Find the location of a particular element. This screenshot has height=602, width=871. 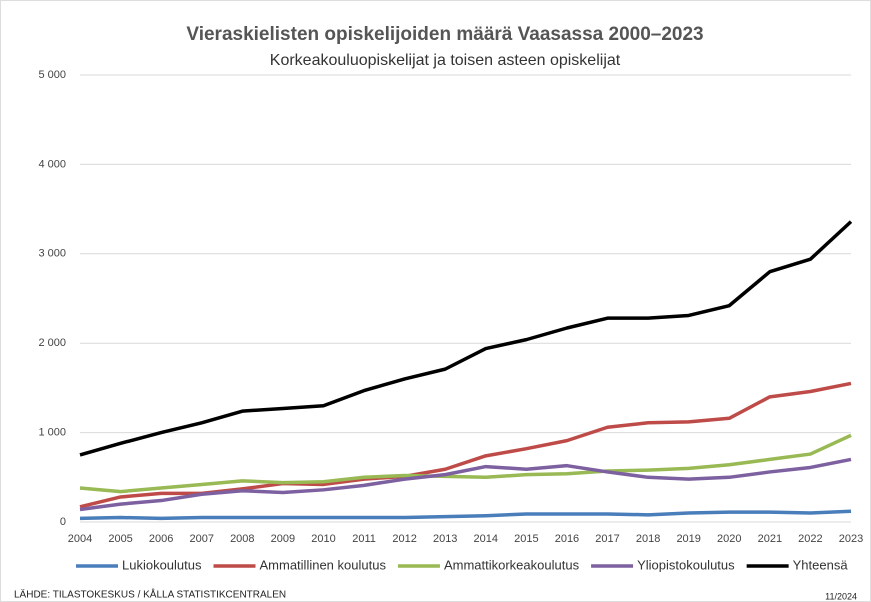

legend-label: Yhteensä is located at coordinates (821, 564).